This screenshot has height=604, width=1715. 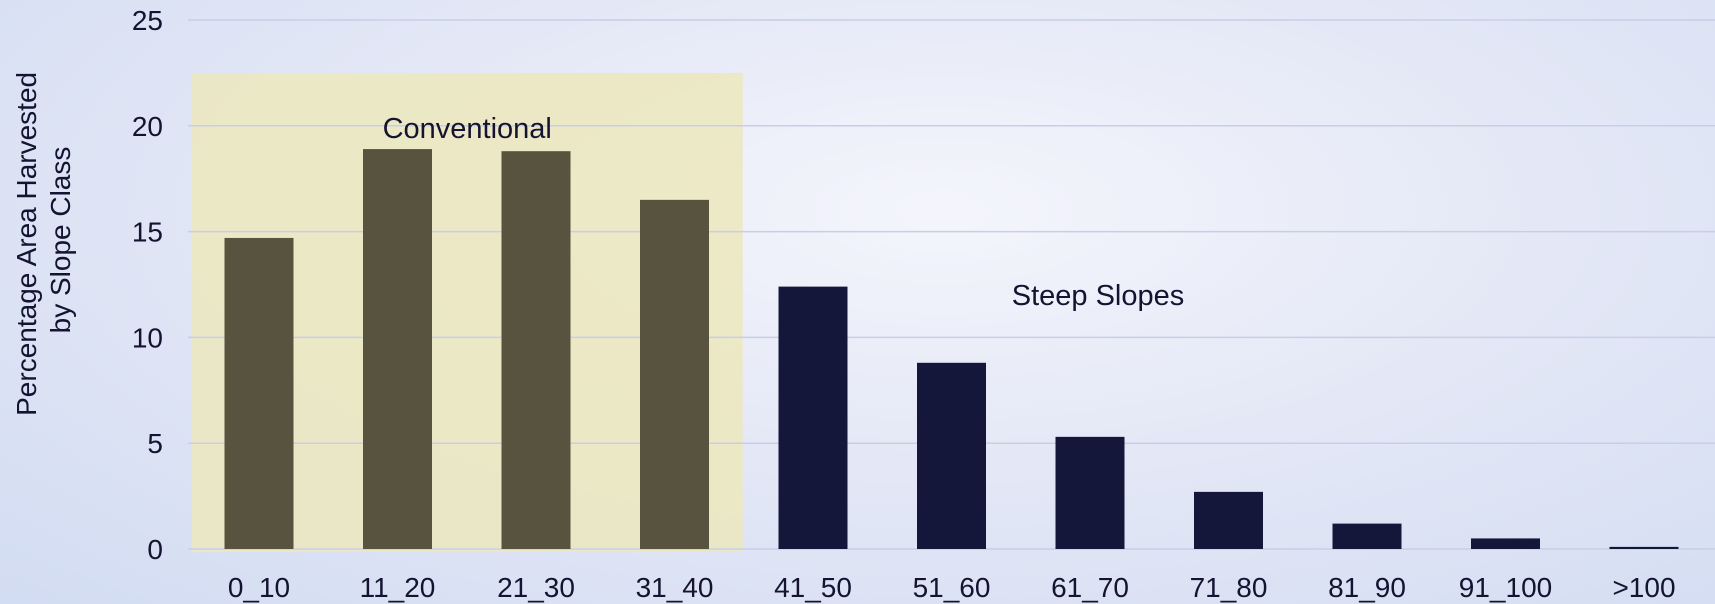 I want to click on y-axis-title: Percentage Area Harvested by Slope Class, so click(x=43, y=240).